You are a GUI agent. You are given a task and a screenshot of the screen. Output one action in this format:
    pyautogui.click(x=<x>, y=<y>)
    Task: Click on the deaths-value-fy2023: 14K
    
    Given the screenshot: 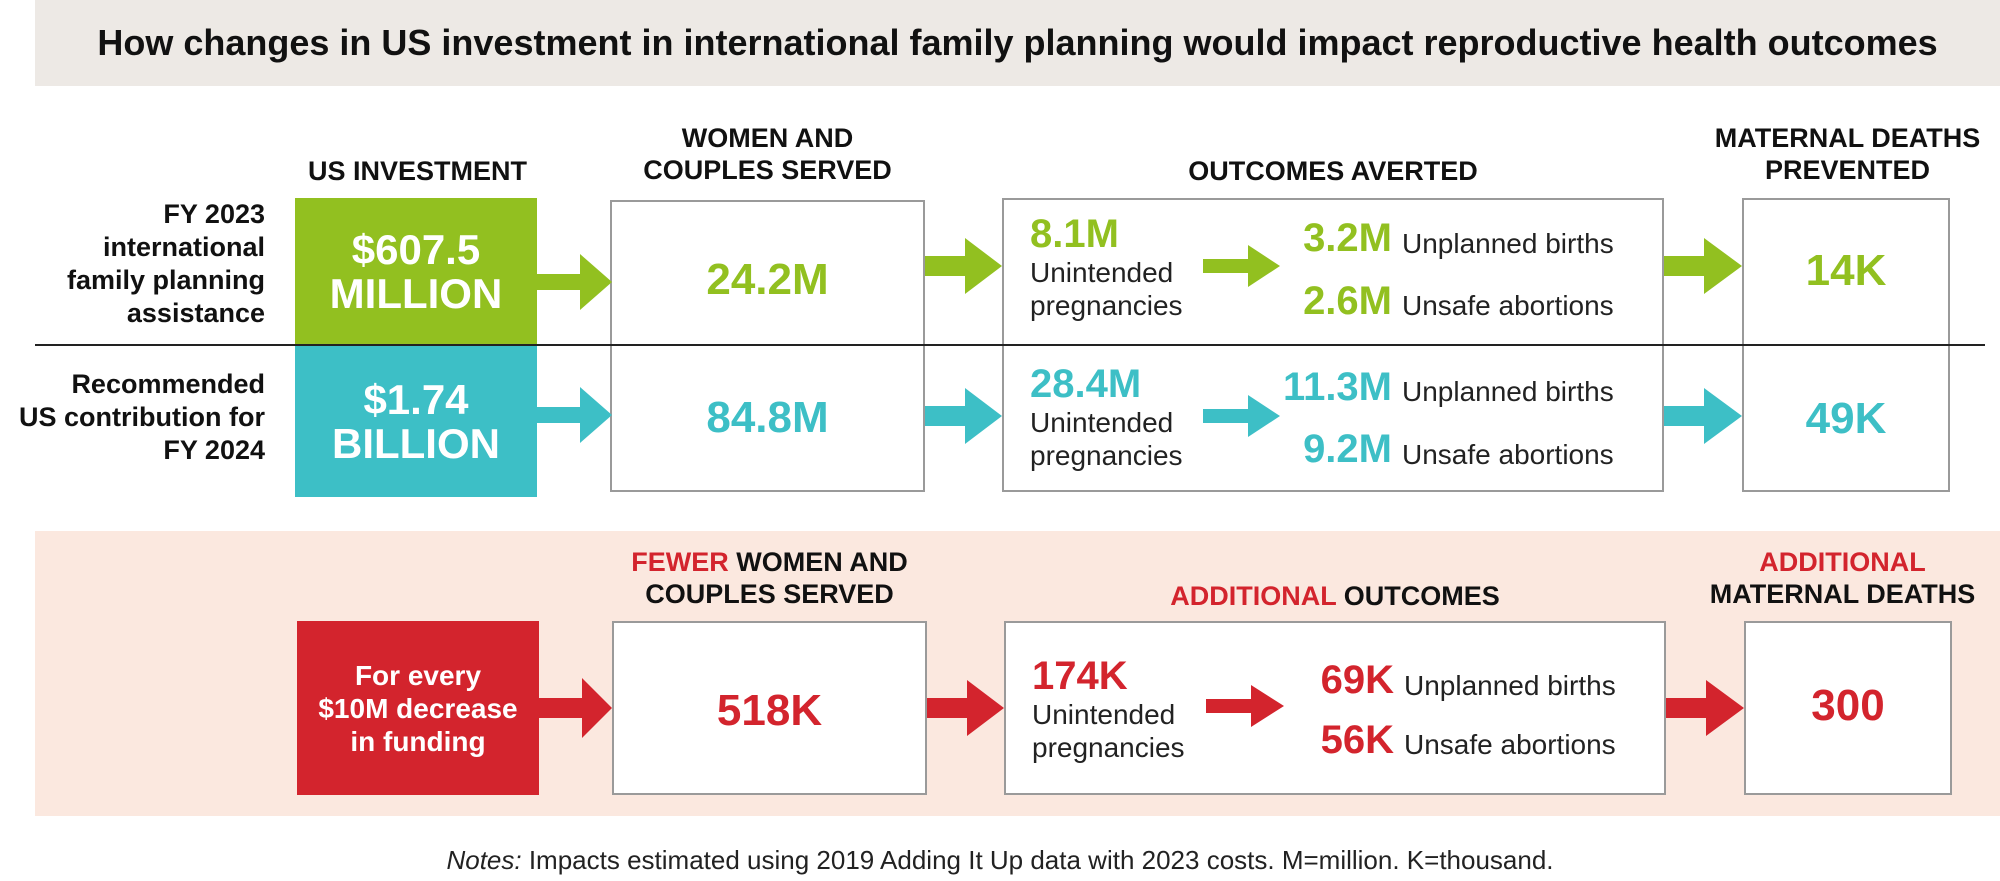 What is the action you would take?
    pyautogui.click(x=1846, y=270)
    